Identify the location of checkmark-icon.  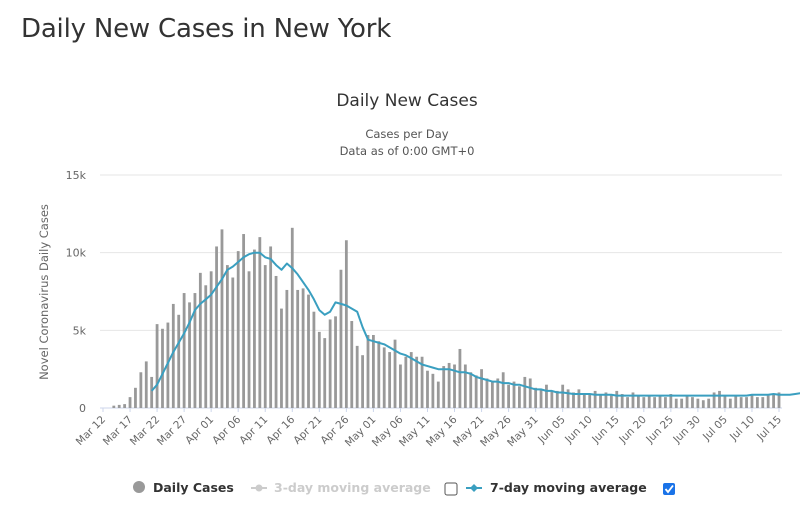
(669, 489).